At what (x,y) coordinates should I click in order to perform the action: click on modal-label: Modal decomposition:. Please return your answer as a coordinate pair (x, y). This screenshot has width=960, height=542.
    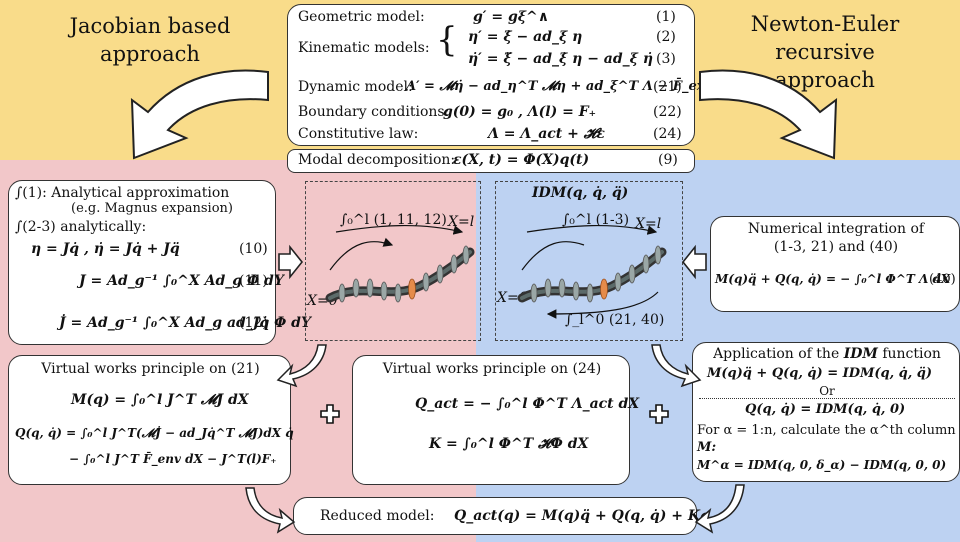
    Looking at the image, I should click on (377, 160).